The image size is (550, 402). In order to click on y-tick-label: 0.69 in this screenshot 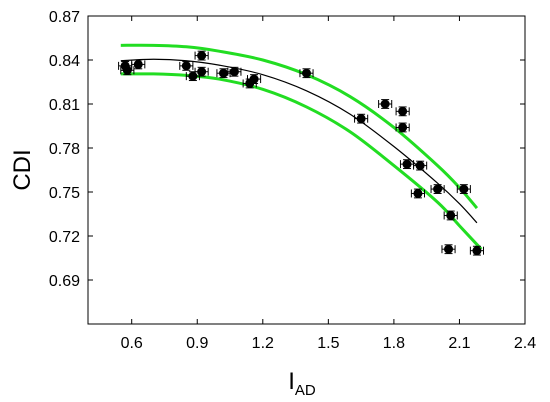, I will do `click(64, 281)`.